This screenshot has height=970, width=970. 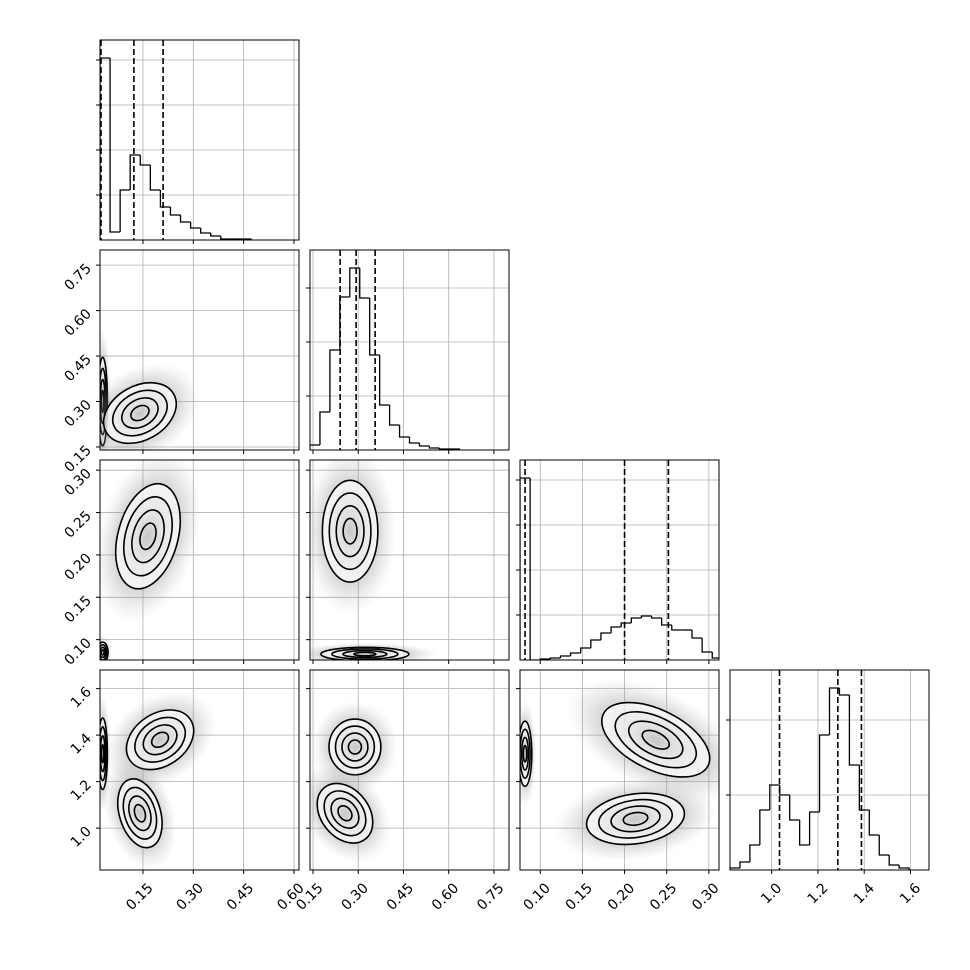 I want to click on x-tick-label: 0.15, so click(x=139, y=896).